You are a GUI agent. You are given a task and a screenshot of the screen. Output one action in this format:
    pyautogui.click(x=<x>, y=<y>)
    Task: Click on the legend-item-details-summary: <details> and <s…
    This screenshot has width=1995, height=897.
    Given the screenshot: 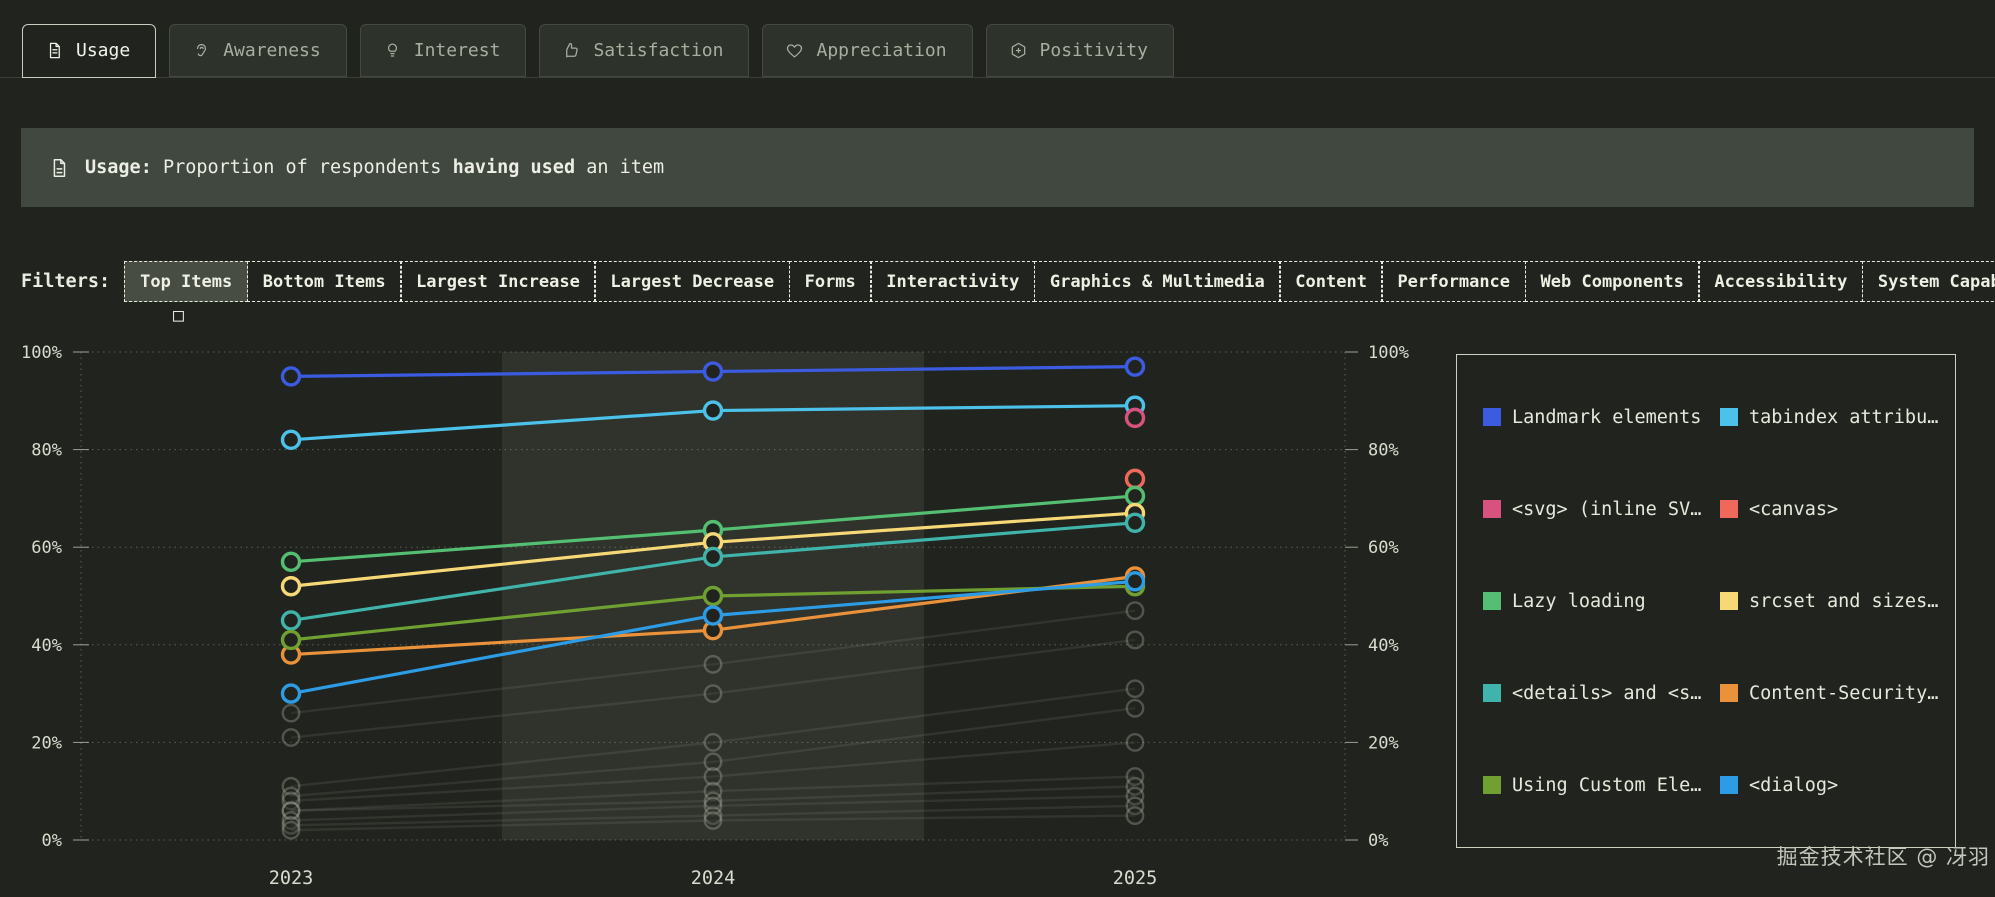 What is the action you would take?
    pyautogui.click(x=1601, y=693)
    